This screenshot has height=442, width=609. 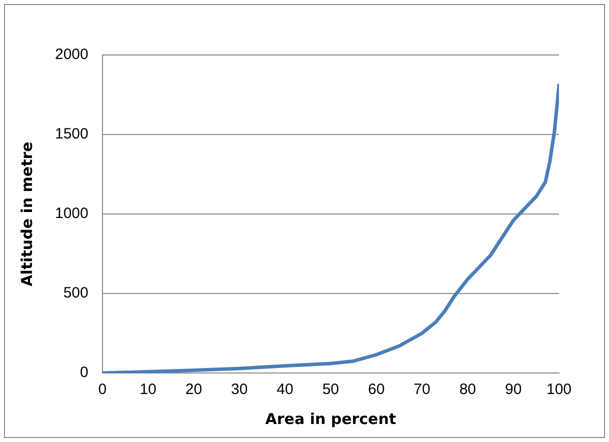 I want to click on x-tick-label: 50, so click(x=331, y=389).